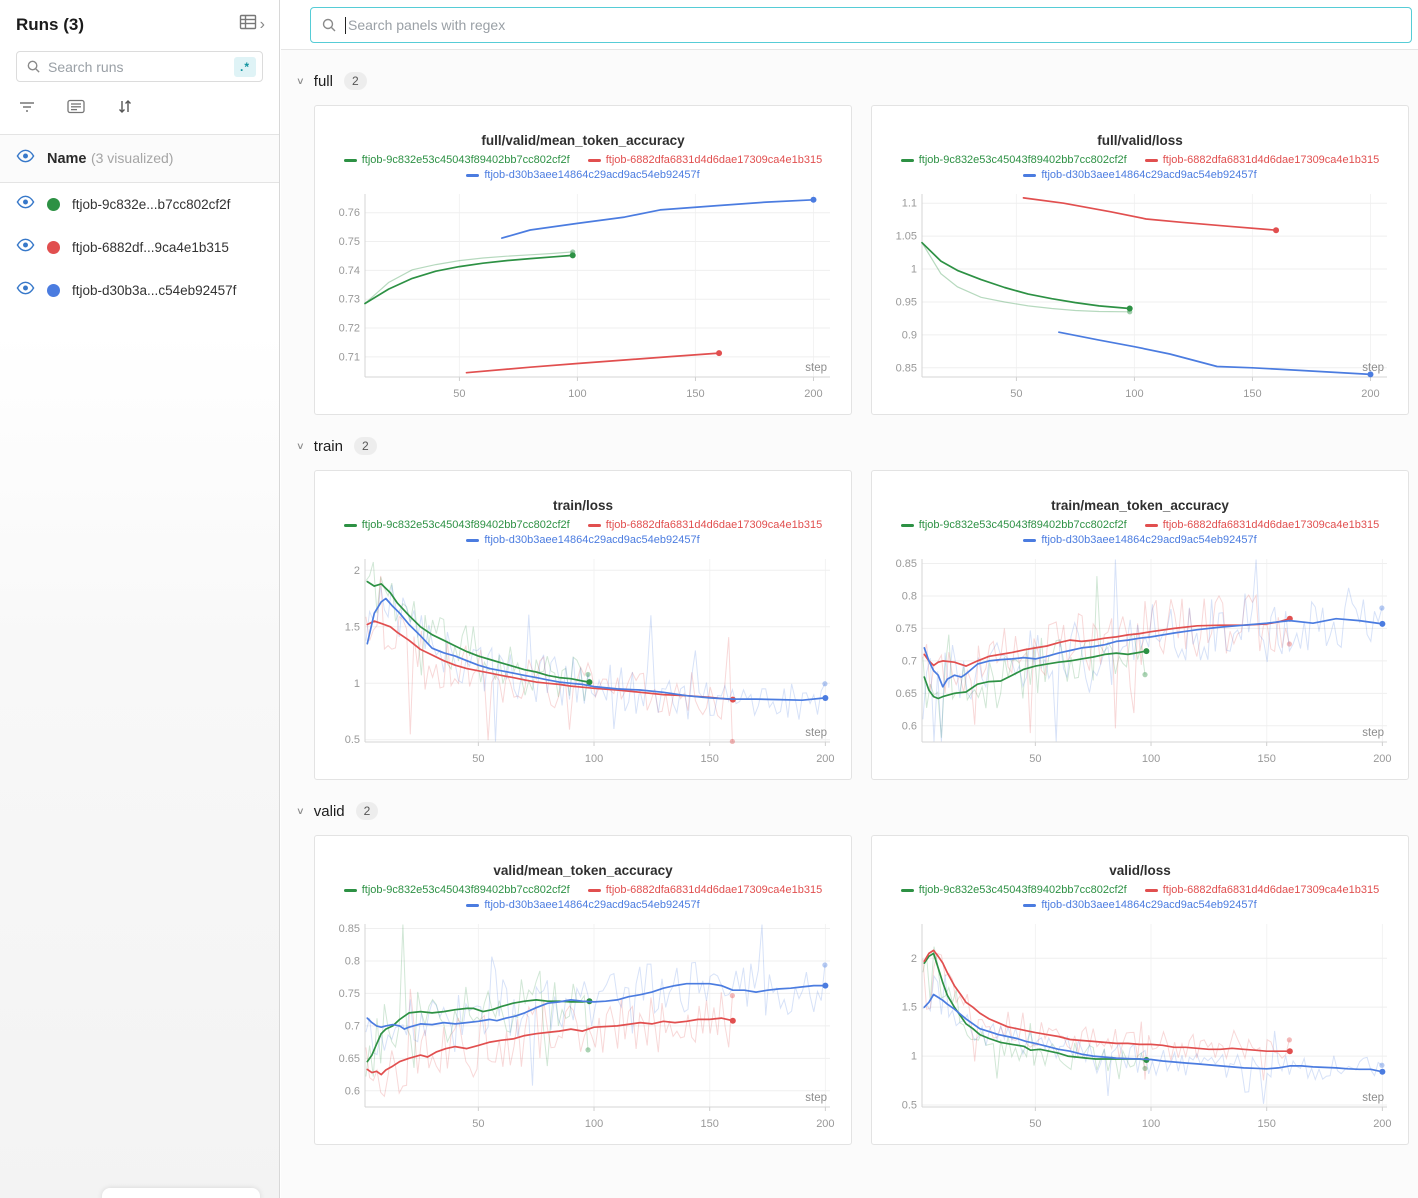  What do you see at coordinates (909, 661) in the screenshot?
I see `svg-text: 0.7` at bounding box center [909, 661].